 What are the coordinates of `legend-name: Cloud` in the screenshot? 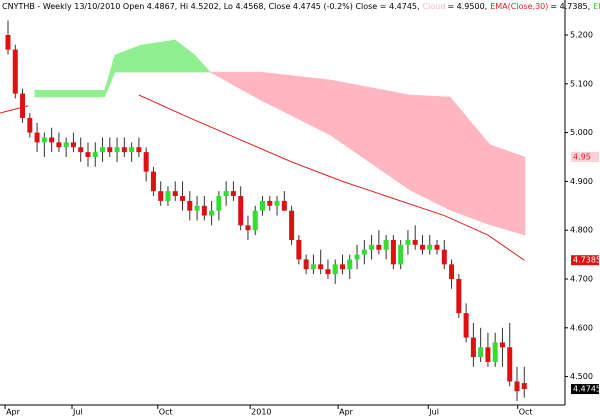 It's located at (434, 6).